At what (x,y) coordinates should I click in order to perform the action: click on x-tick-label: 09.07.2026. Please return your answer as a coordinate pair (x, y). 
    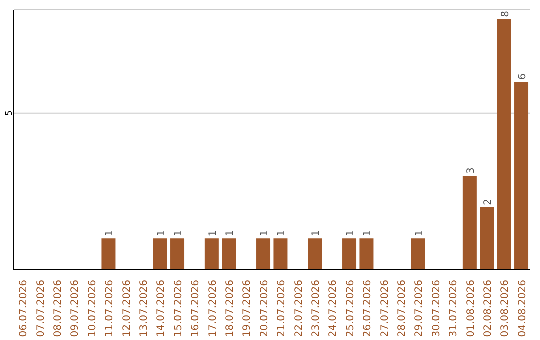
    Looking at the image, I should click on (76, 309).